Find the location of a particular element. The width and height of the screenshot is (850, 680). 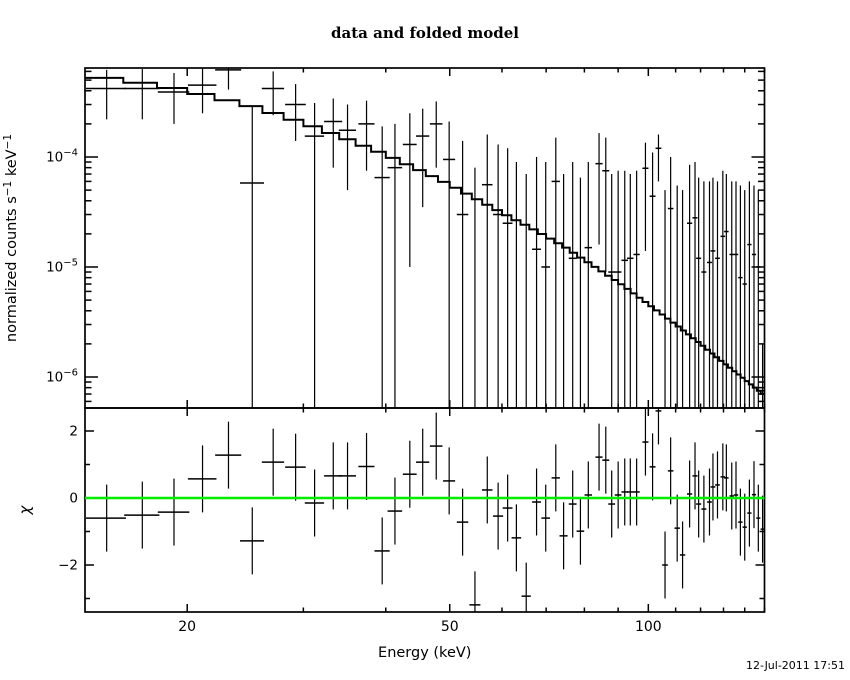

x-tick-label: 100 is located at coordinates (648, 627).